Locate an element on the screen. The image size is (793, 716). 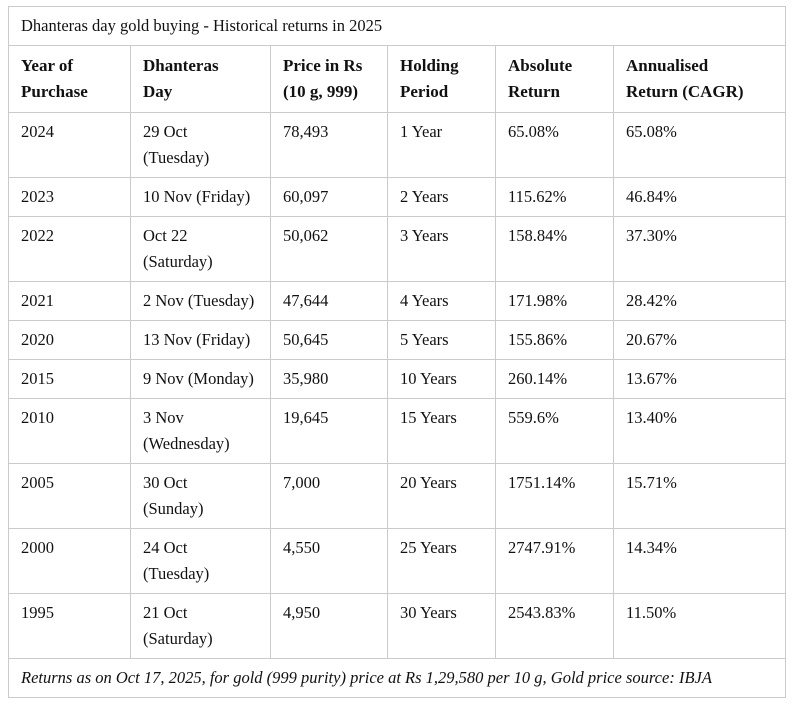
cell-year: 2020 is located at coordinates (69, 340).